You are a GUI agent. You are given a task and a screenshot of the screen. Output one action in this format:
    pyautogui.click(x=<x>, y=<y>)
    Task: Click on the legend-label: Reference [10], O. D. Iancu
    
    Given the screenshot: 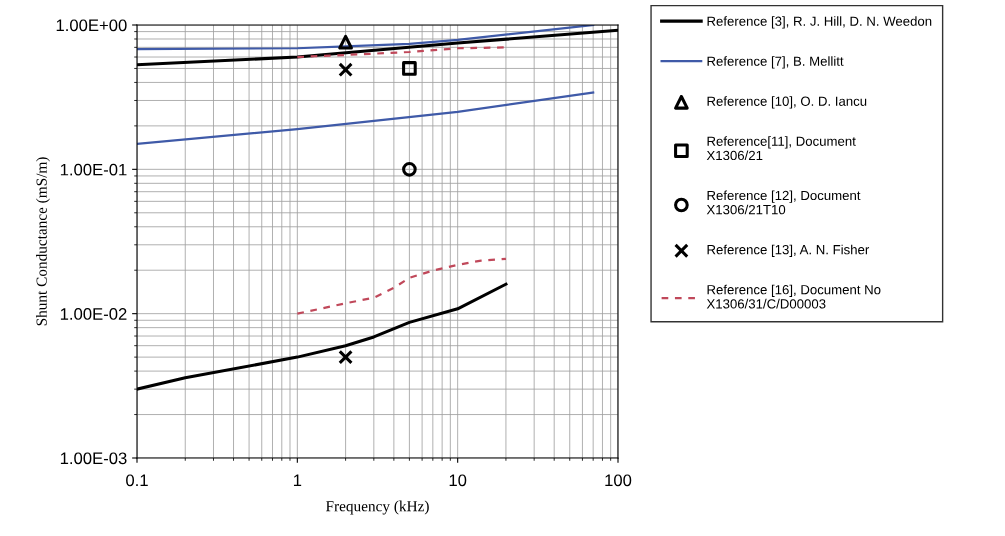 What is the action you would take?
    pyautogui.click(x=787, y=102)
    